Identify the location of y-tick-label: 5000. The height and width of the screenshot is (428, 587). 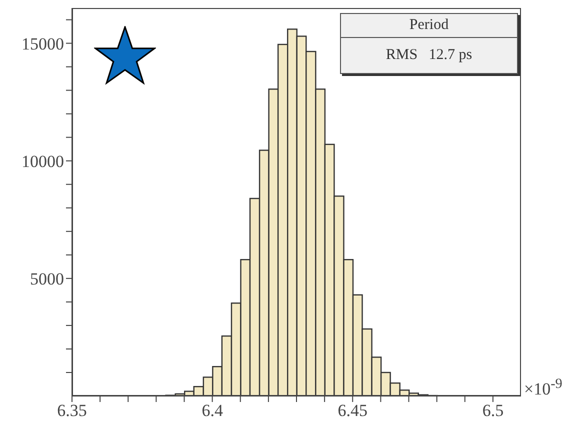
(47, 278).